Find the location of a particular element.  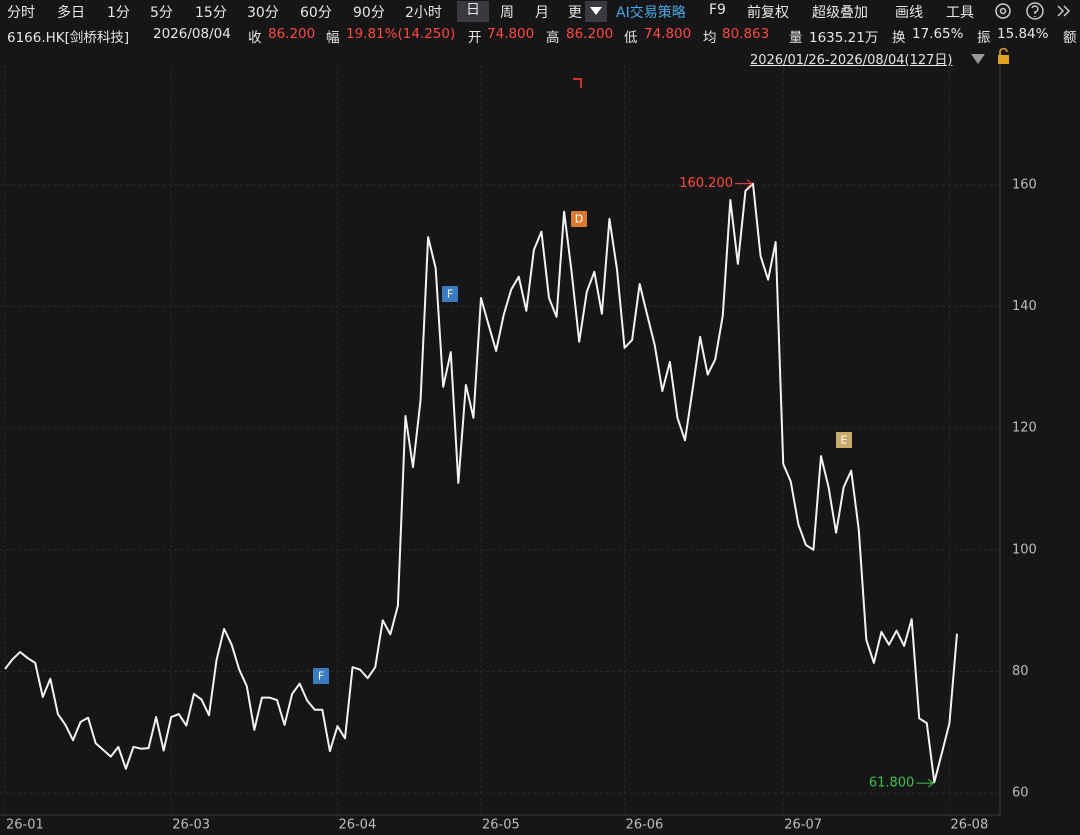

toolbar-tab: 工具 is located at coordinates (960, 13).